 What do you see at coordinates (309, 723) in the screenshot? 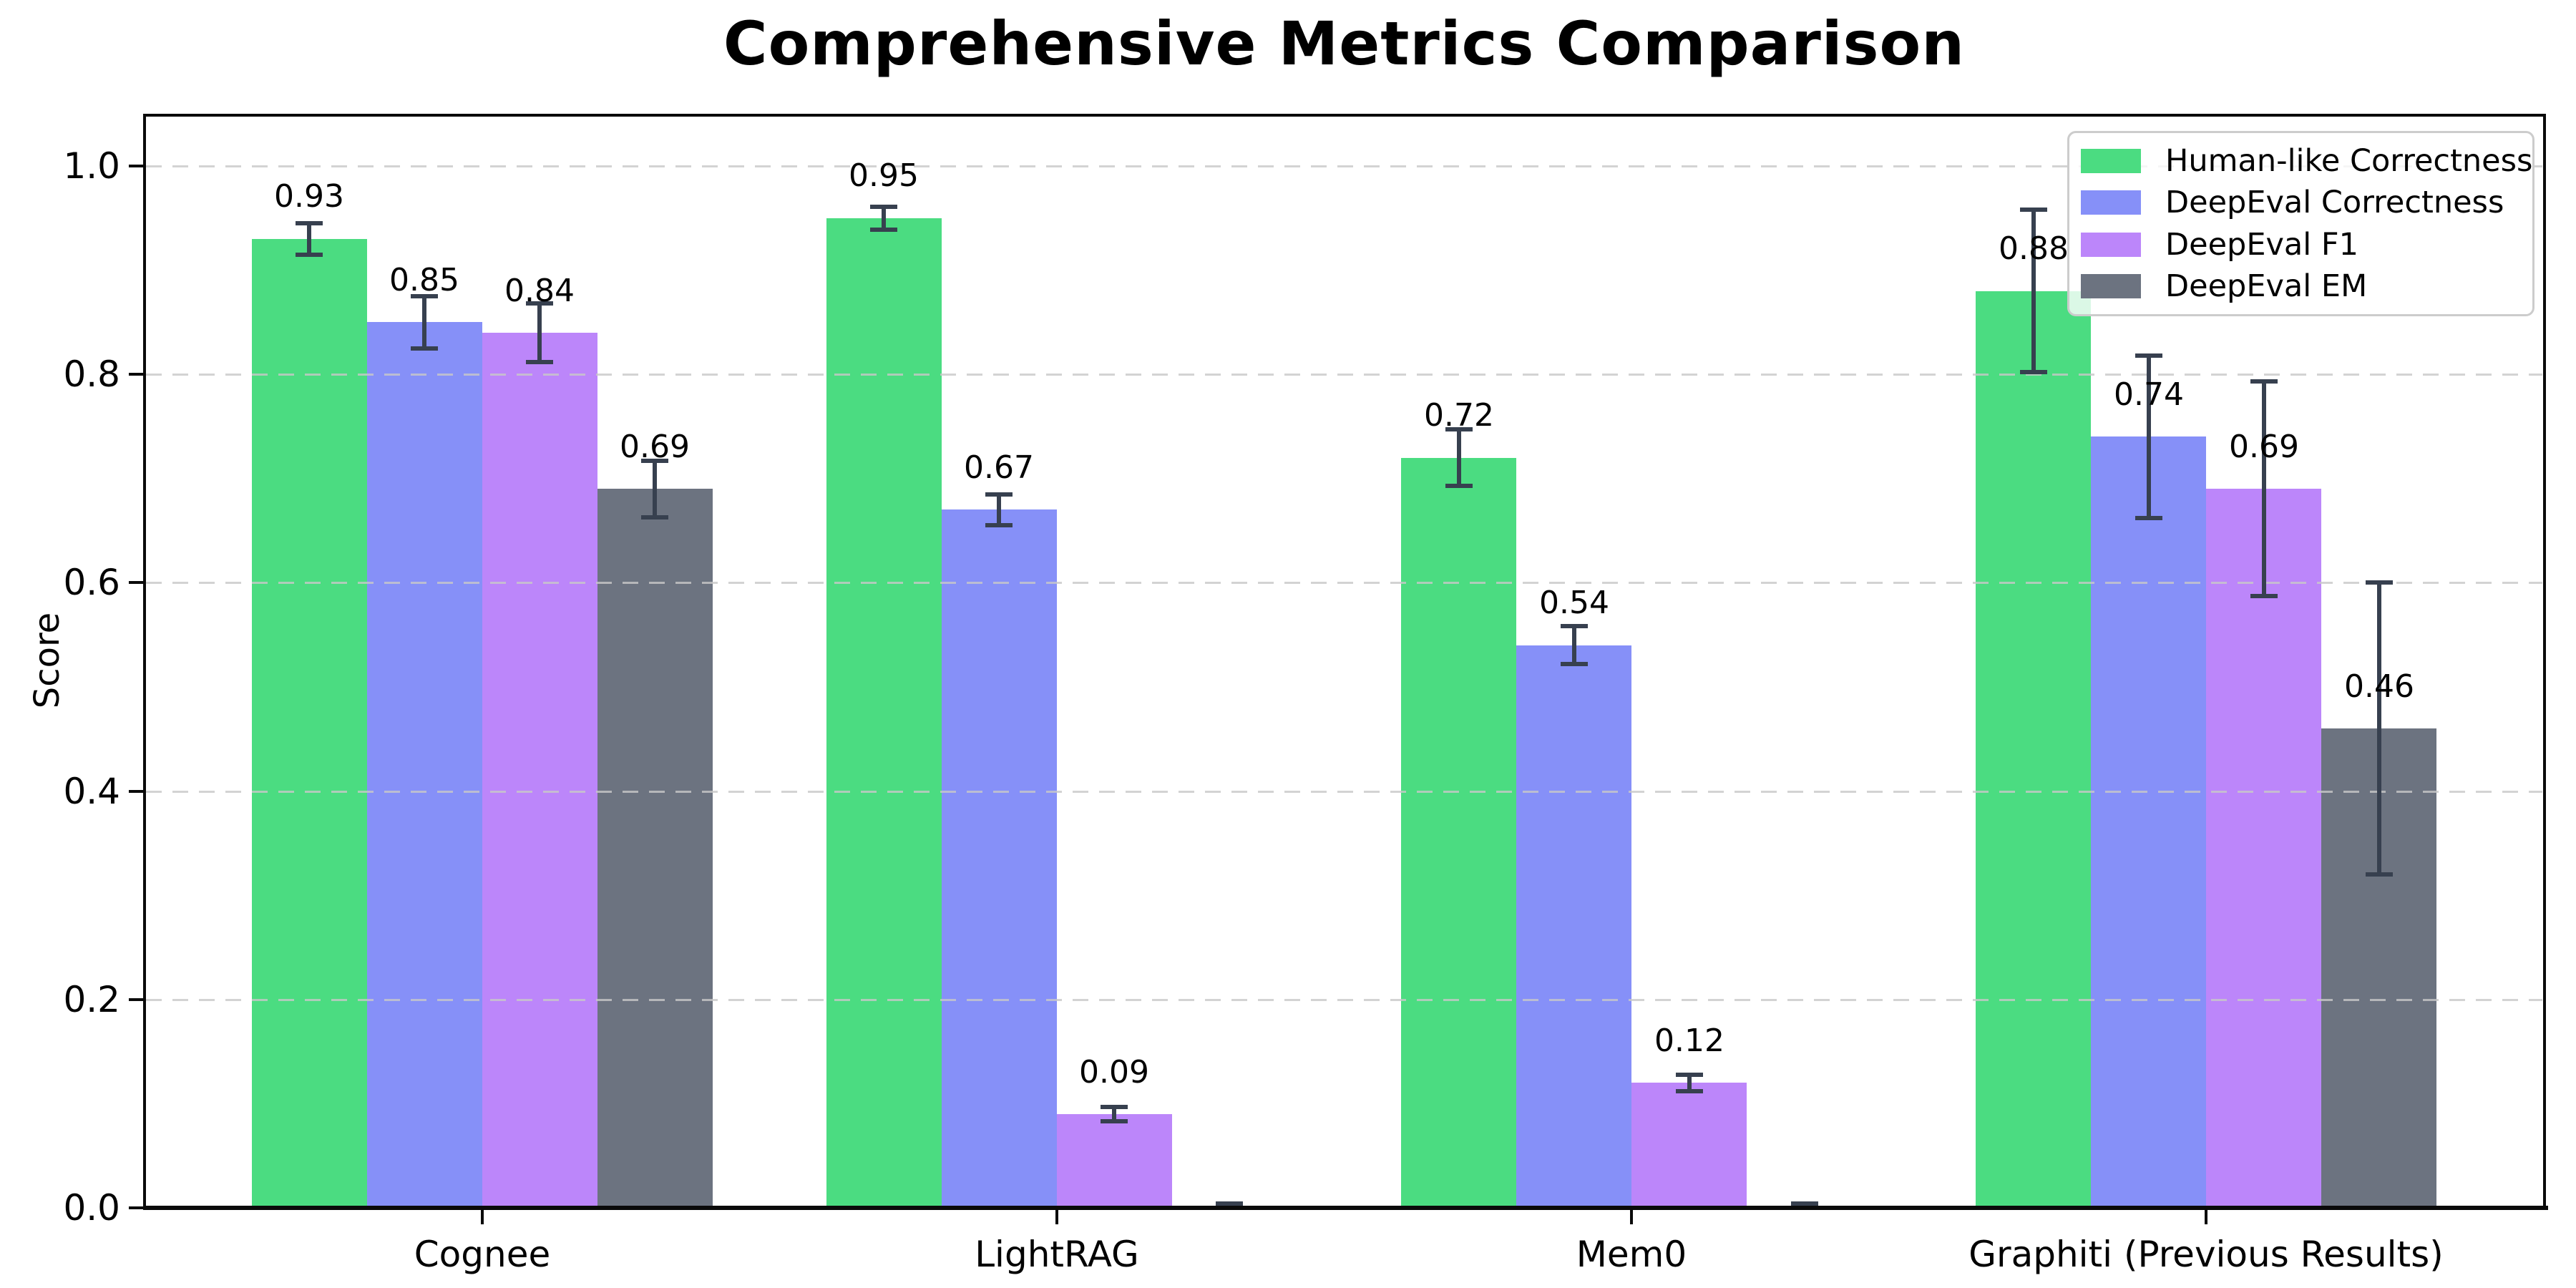
I see `bar-cognee-human-like-correctness` at bounding box center [309, 723].